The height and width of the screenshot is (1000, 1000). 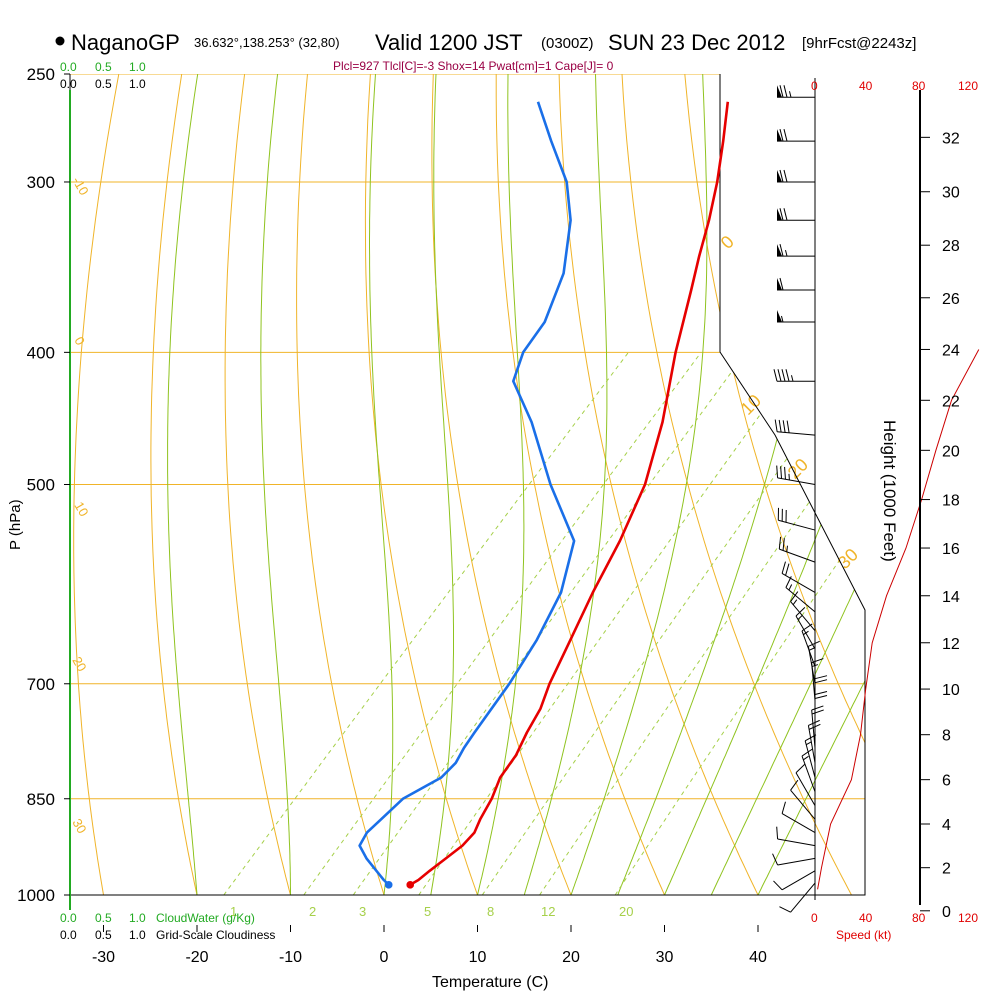 I want to click on mixing-ratio-label-8: 8, so click(x=490, y=911).